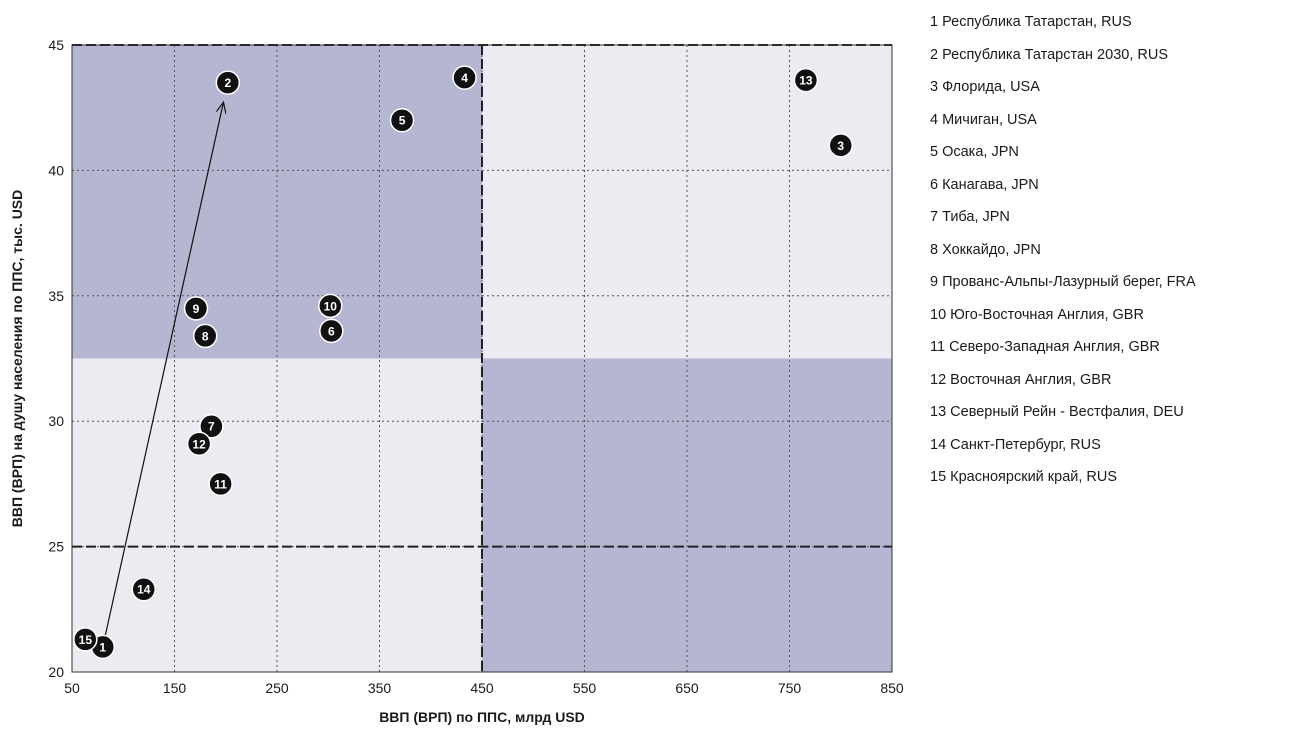 This screenshot has width=1316, height=736. Describe the element at coordinates (984, 184) in the screenshot. I see `legend-item-6: 6 Канагава, JPN` at that location.